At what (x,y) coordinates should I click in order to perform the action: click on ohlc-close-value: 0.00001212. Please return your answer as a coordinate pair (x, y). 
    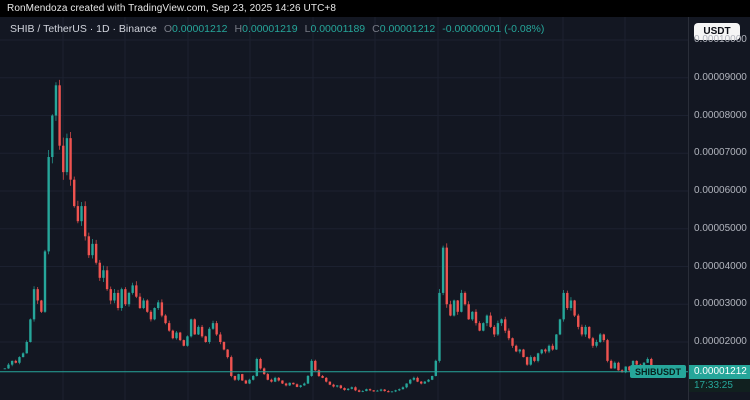
    Looking at the image, I should click on (407, 29).